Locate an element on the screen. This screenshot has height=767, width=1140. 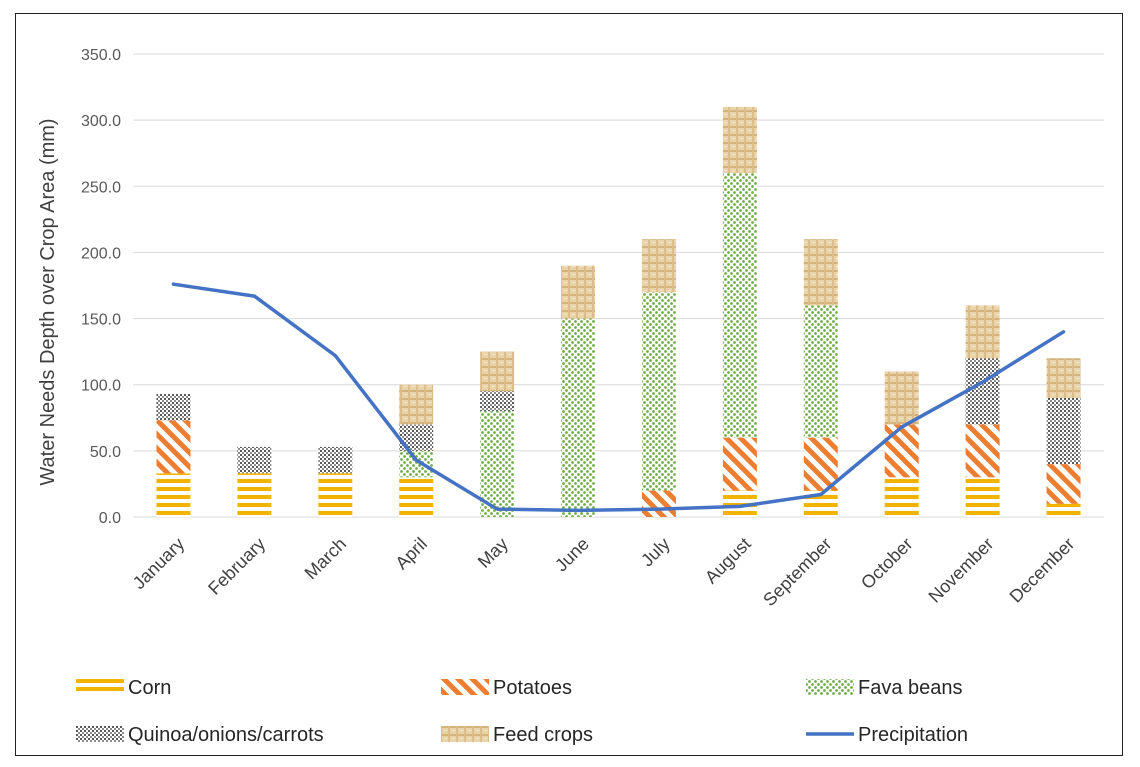
legend-label: Quinoa/onions/carrots is located at coordinates (226, 735).